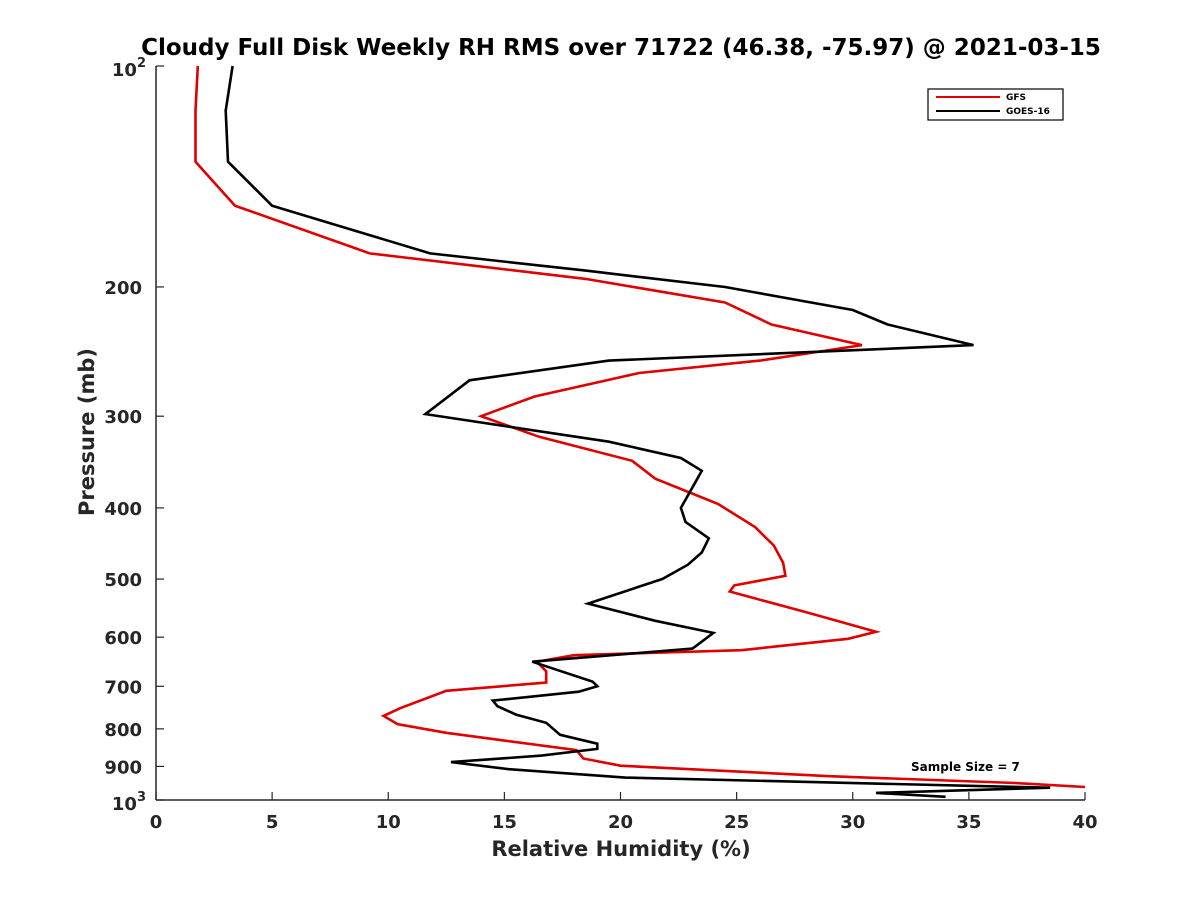 Image resolution: width=1200 pixels, height=900 pixels. I want to click on y-tick-label: 200, so click(123, 288).